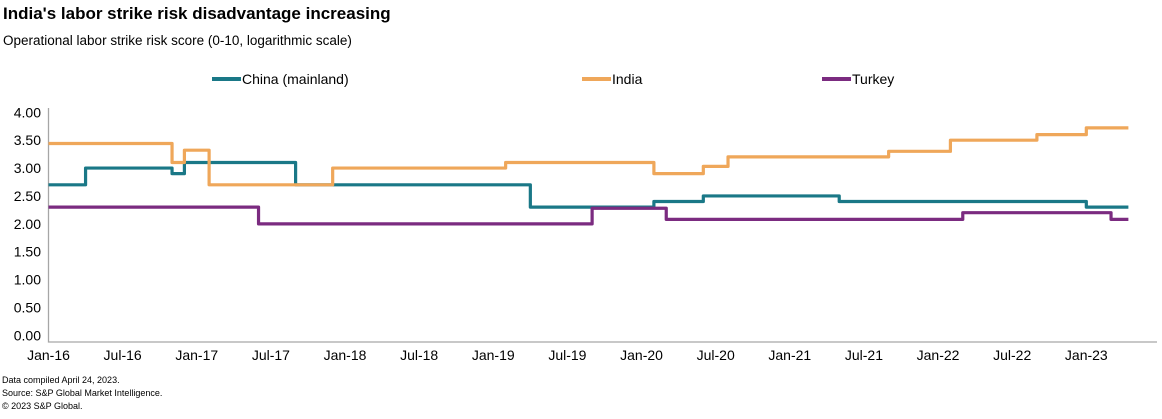 This screenshot has width=1162, height=419. I want to click on x-axis-tick-label: Jan-23, so click(1086, 355).